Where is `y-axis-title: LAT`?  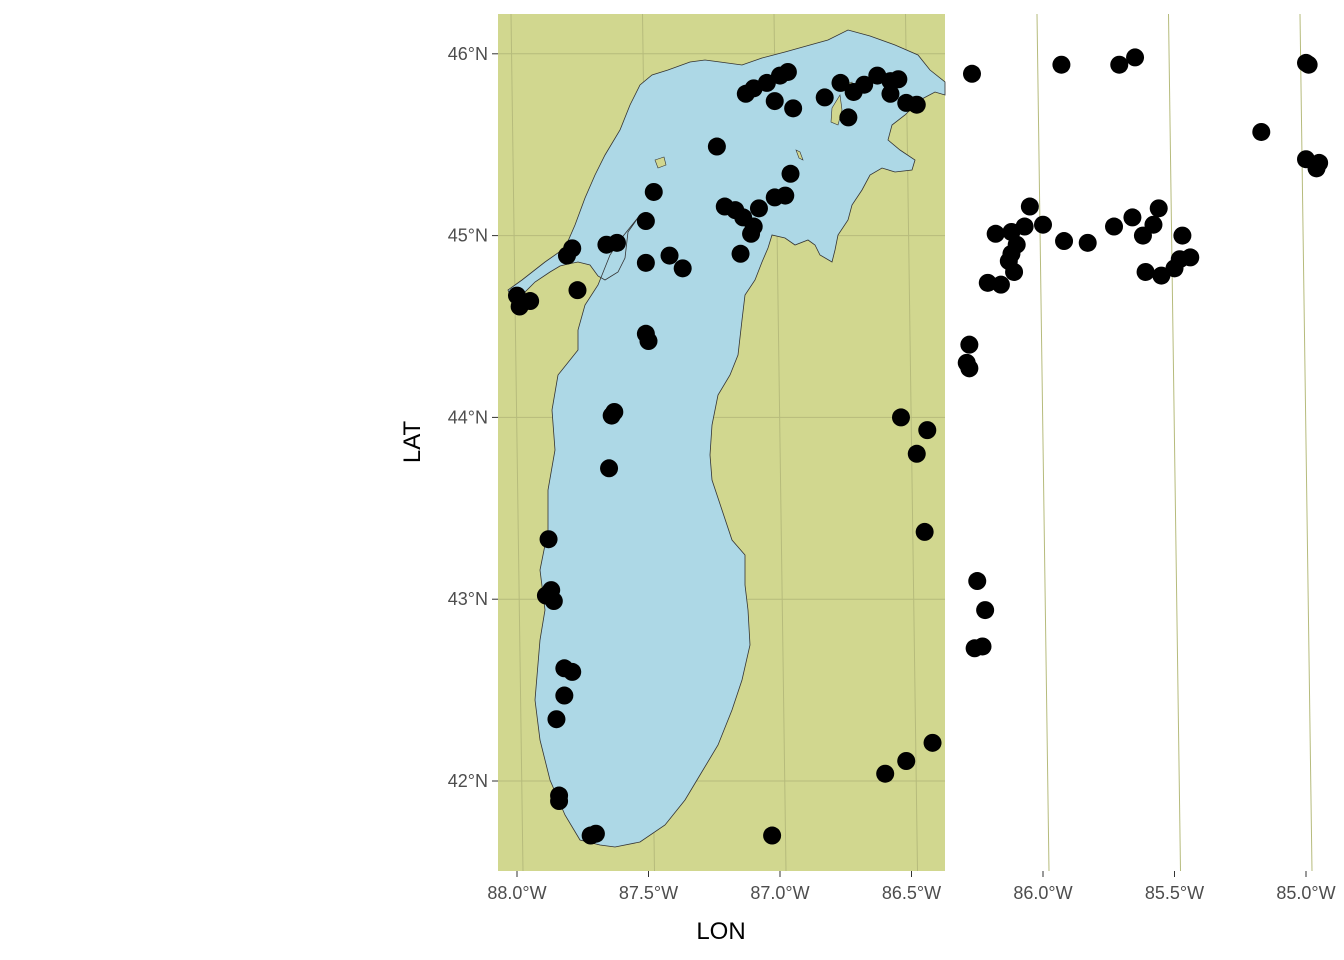
y-axis-title: LAT is located at coordinates (412, 442).